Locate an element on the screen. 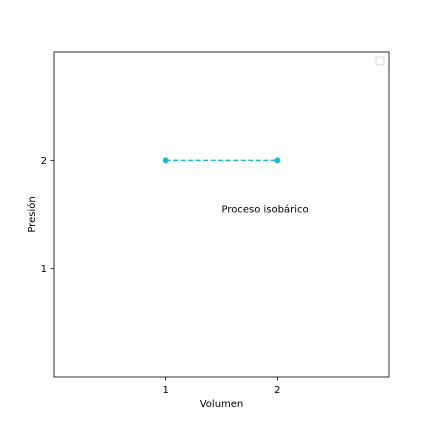  legend-box is located at coordinates (380, 61).